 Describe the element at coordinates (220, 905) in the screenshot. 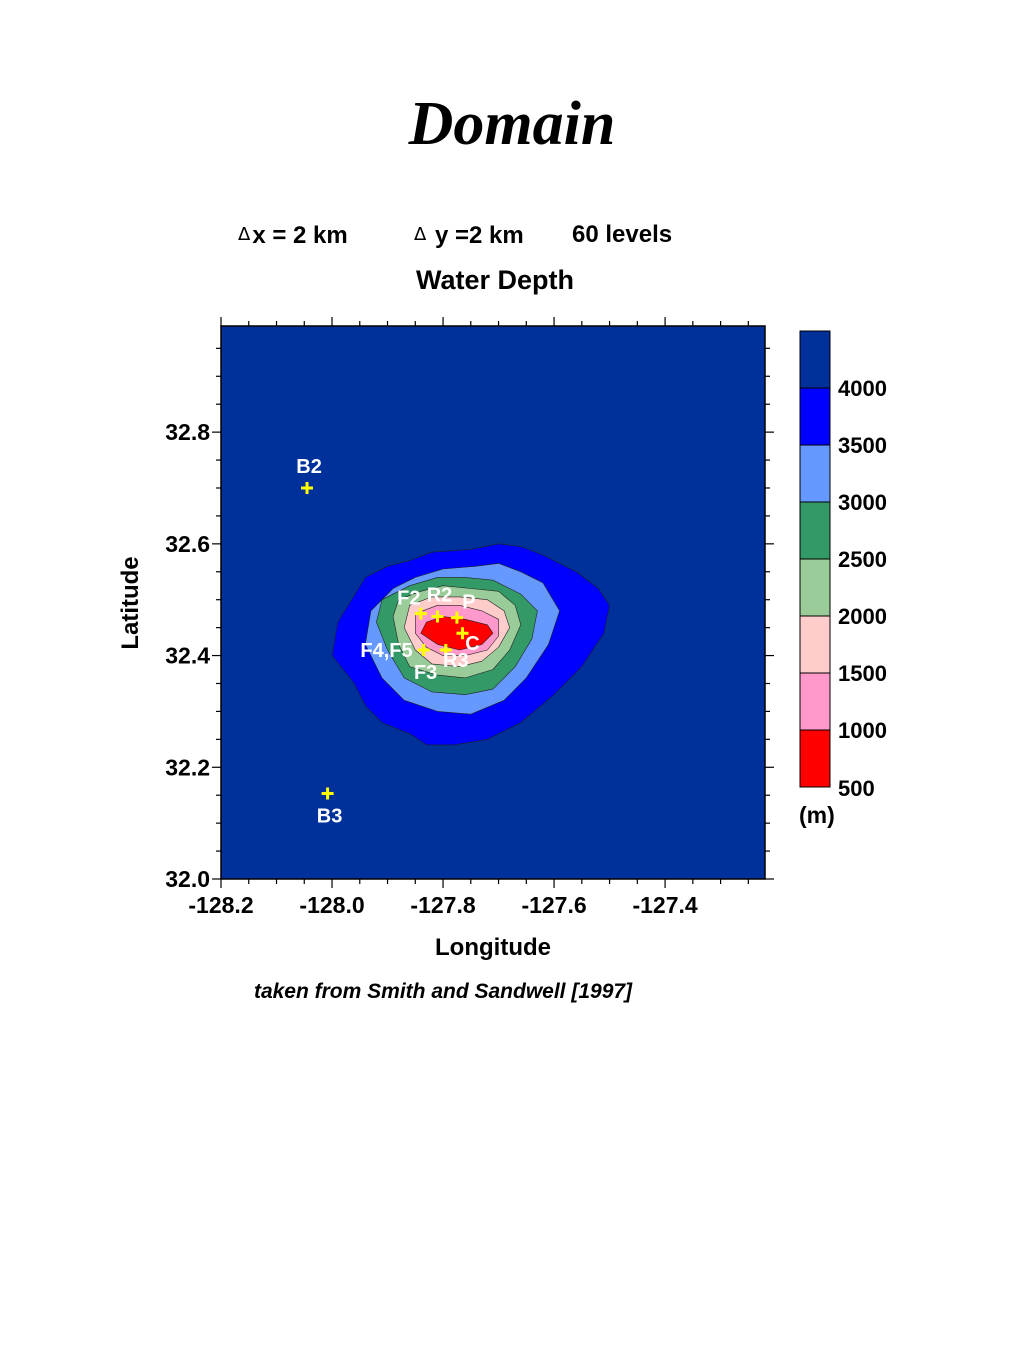

I see `x-tick-label: -128.2` at that location.